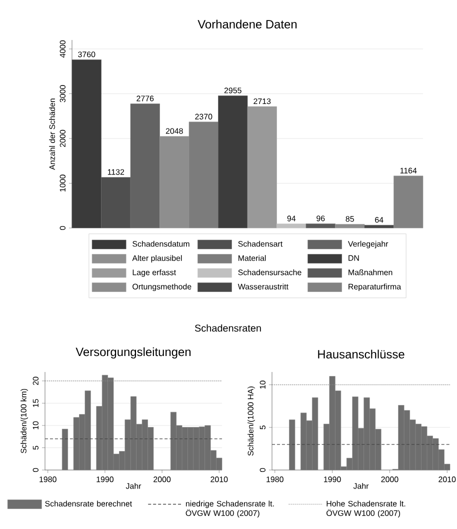 The width and height of the screenshot is (457, 529). What do you see at coordinates (361, 354) in the screenshot?
I see `chart-title: Hausanschlüsse` at bounding box center [361, 354].